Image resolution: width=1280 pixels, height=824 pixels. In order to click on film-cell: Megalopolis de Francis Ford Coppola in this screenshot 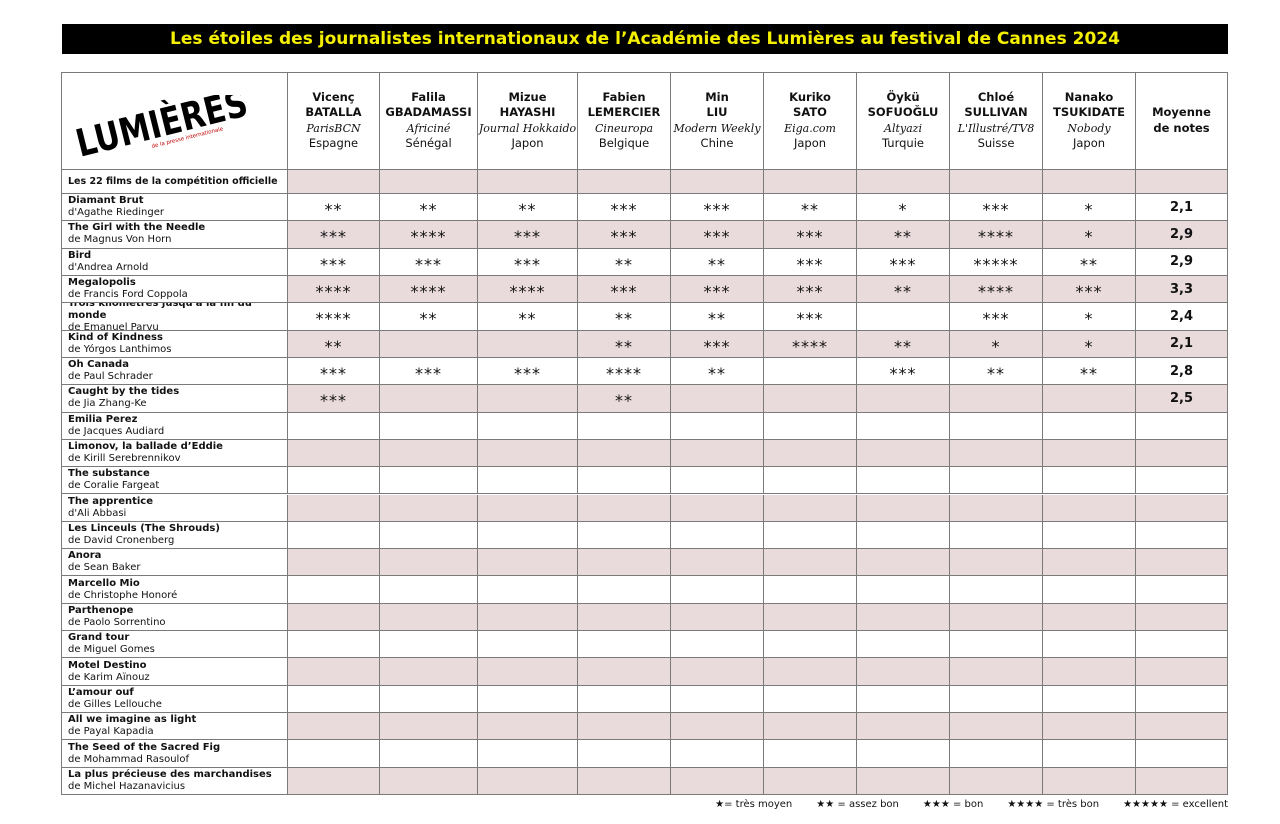, I will do `click(175, 289)`.